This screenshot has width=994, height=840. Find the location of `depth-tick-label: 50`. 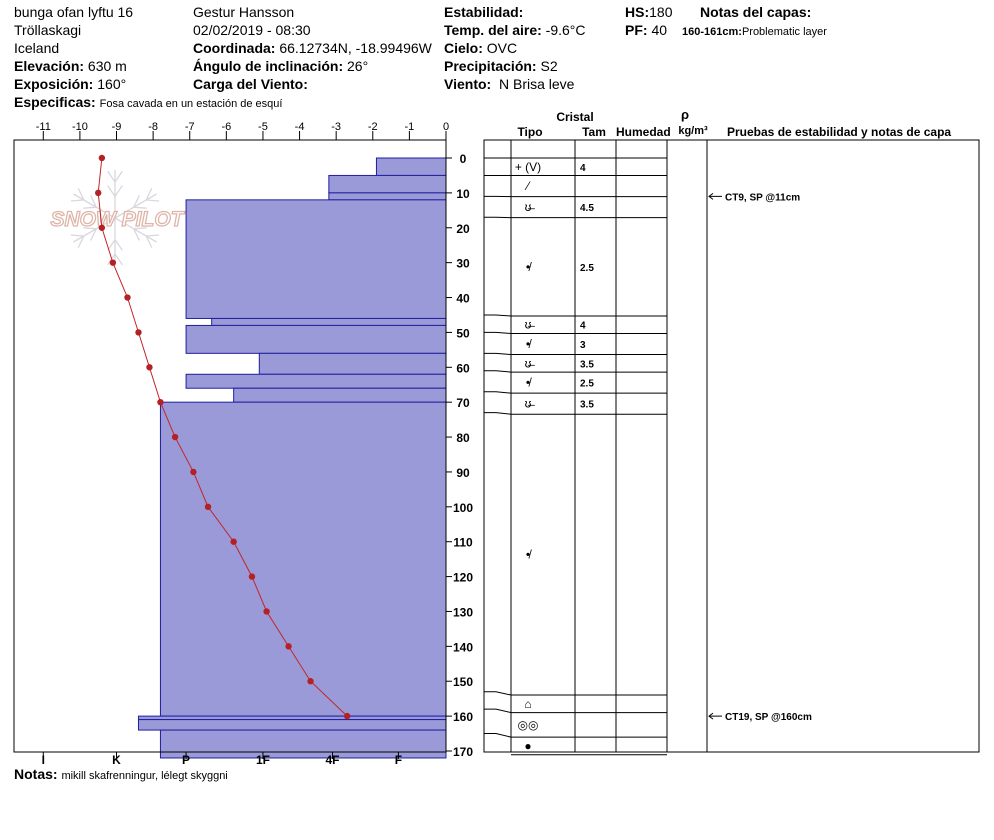

depth-tick-label: 50 is located at coordinates (463, 333).